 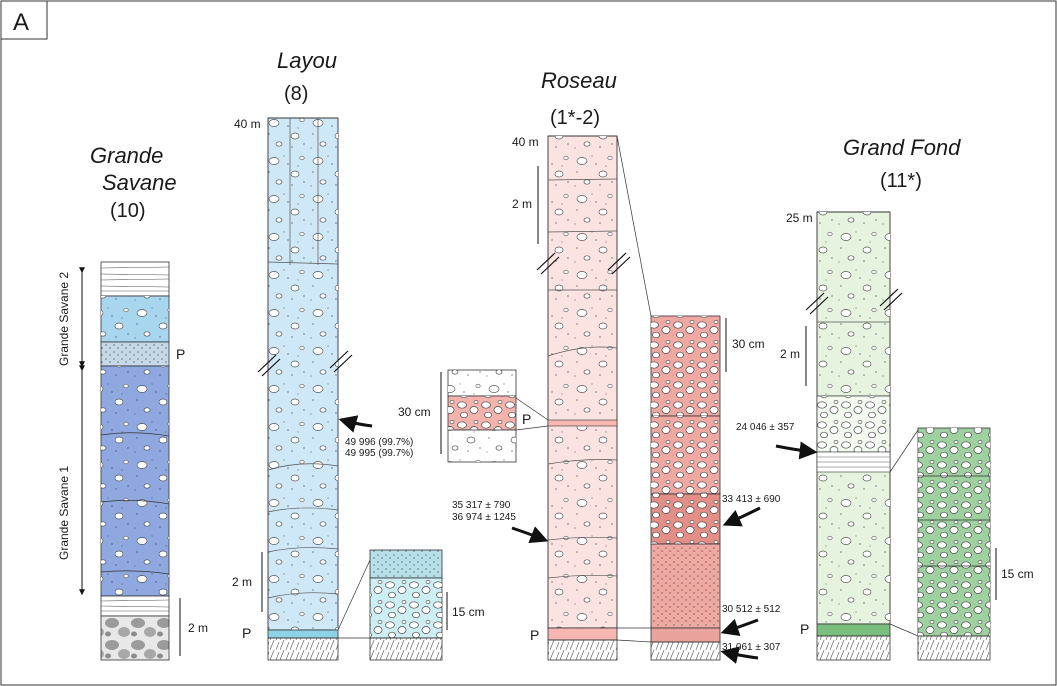 I want to click on grand-fond-coarse-texture, so click(x=853, y=424).